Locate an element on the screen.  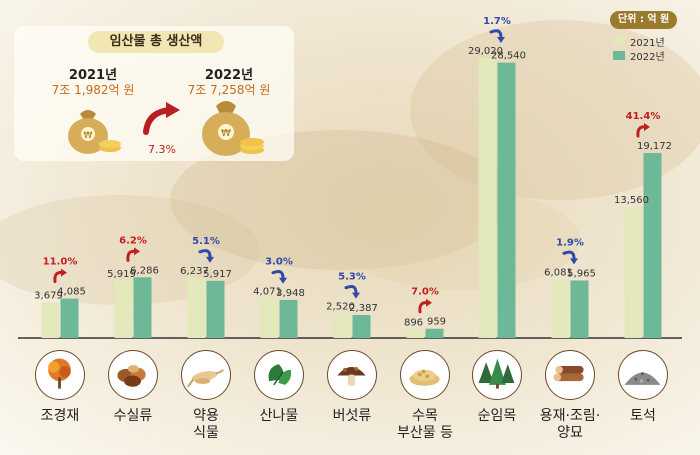
category-label: 산나물 is located at coordinates (279, 416).